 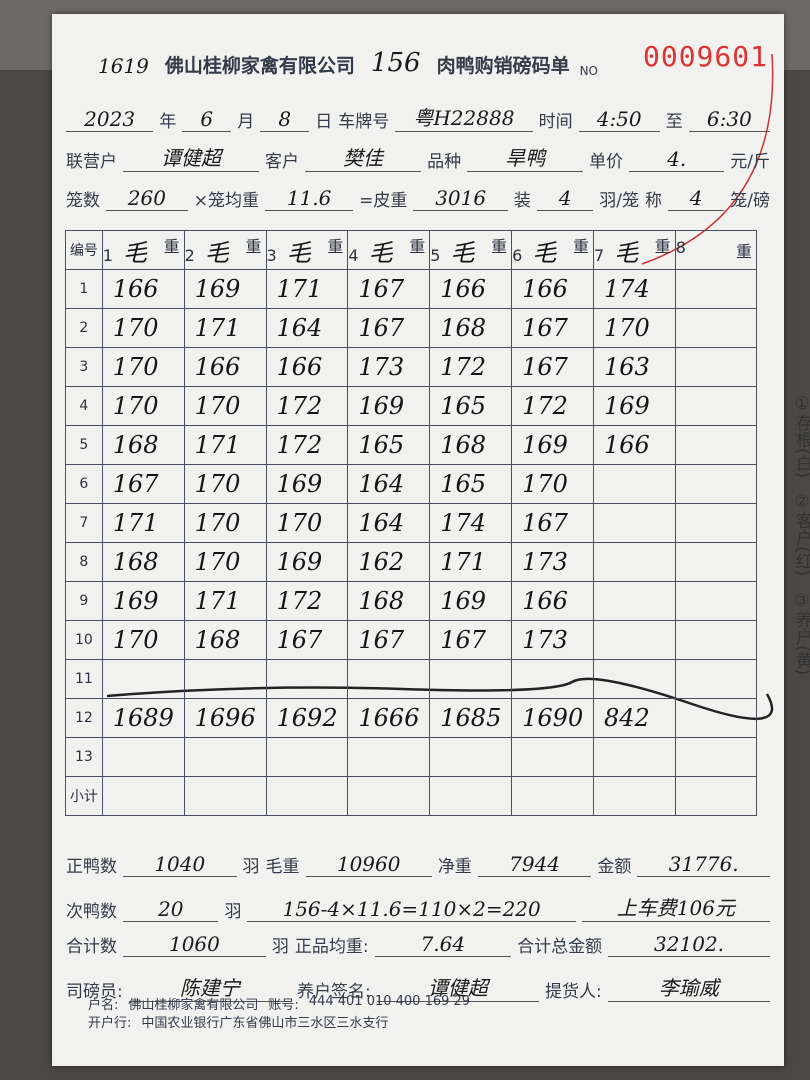 I want to click on no-label: NO, so click(x=588, y=71).